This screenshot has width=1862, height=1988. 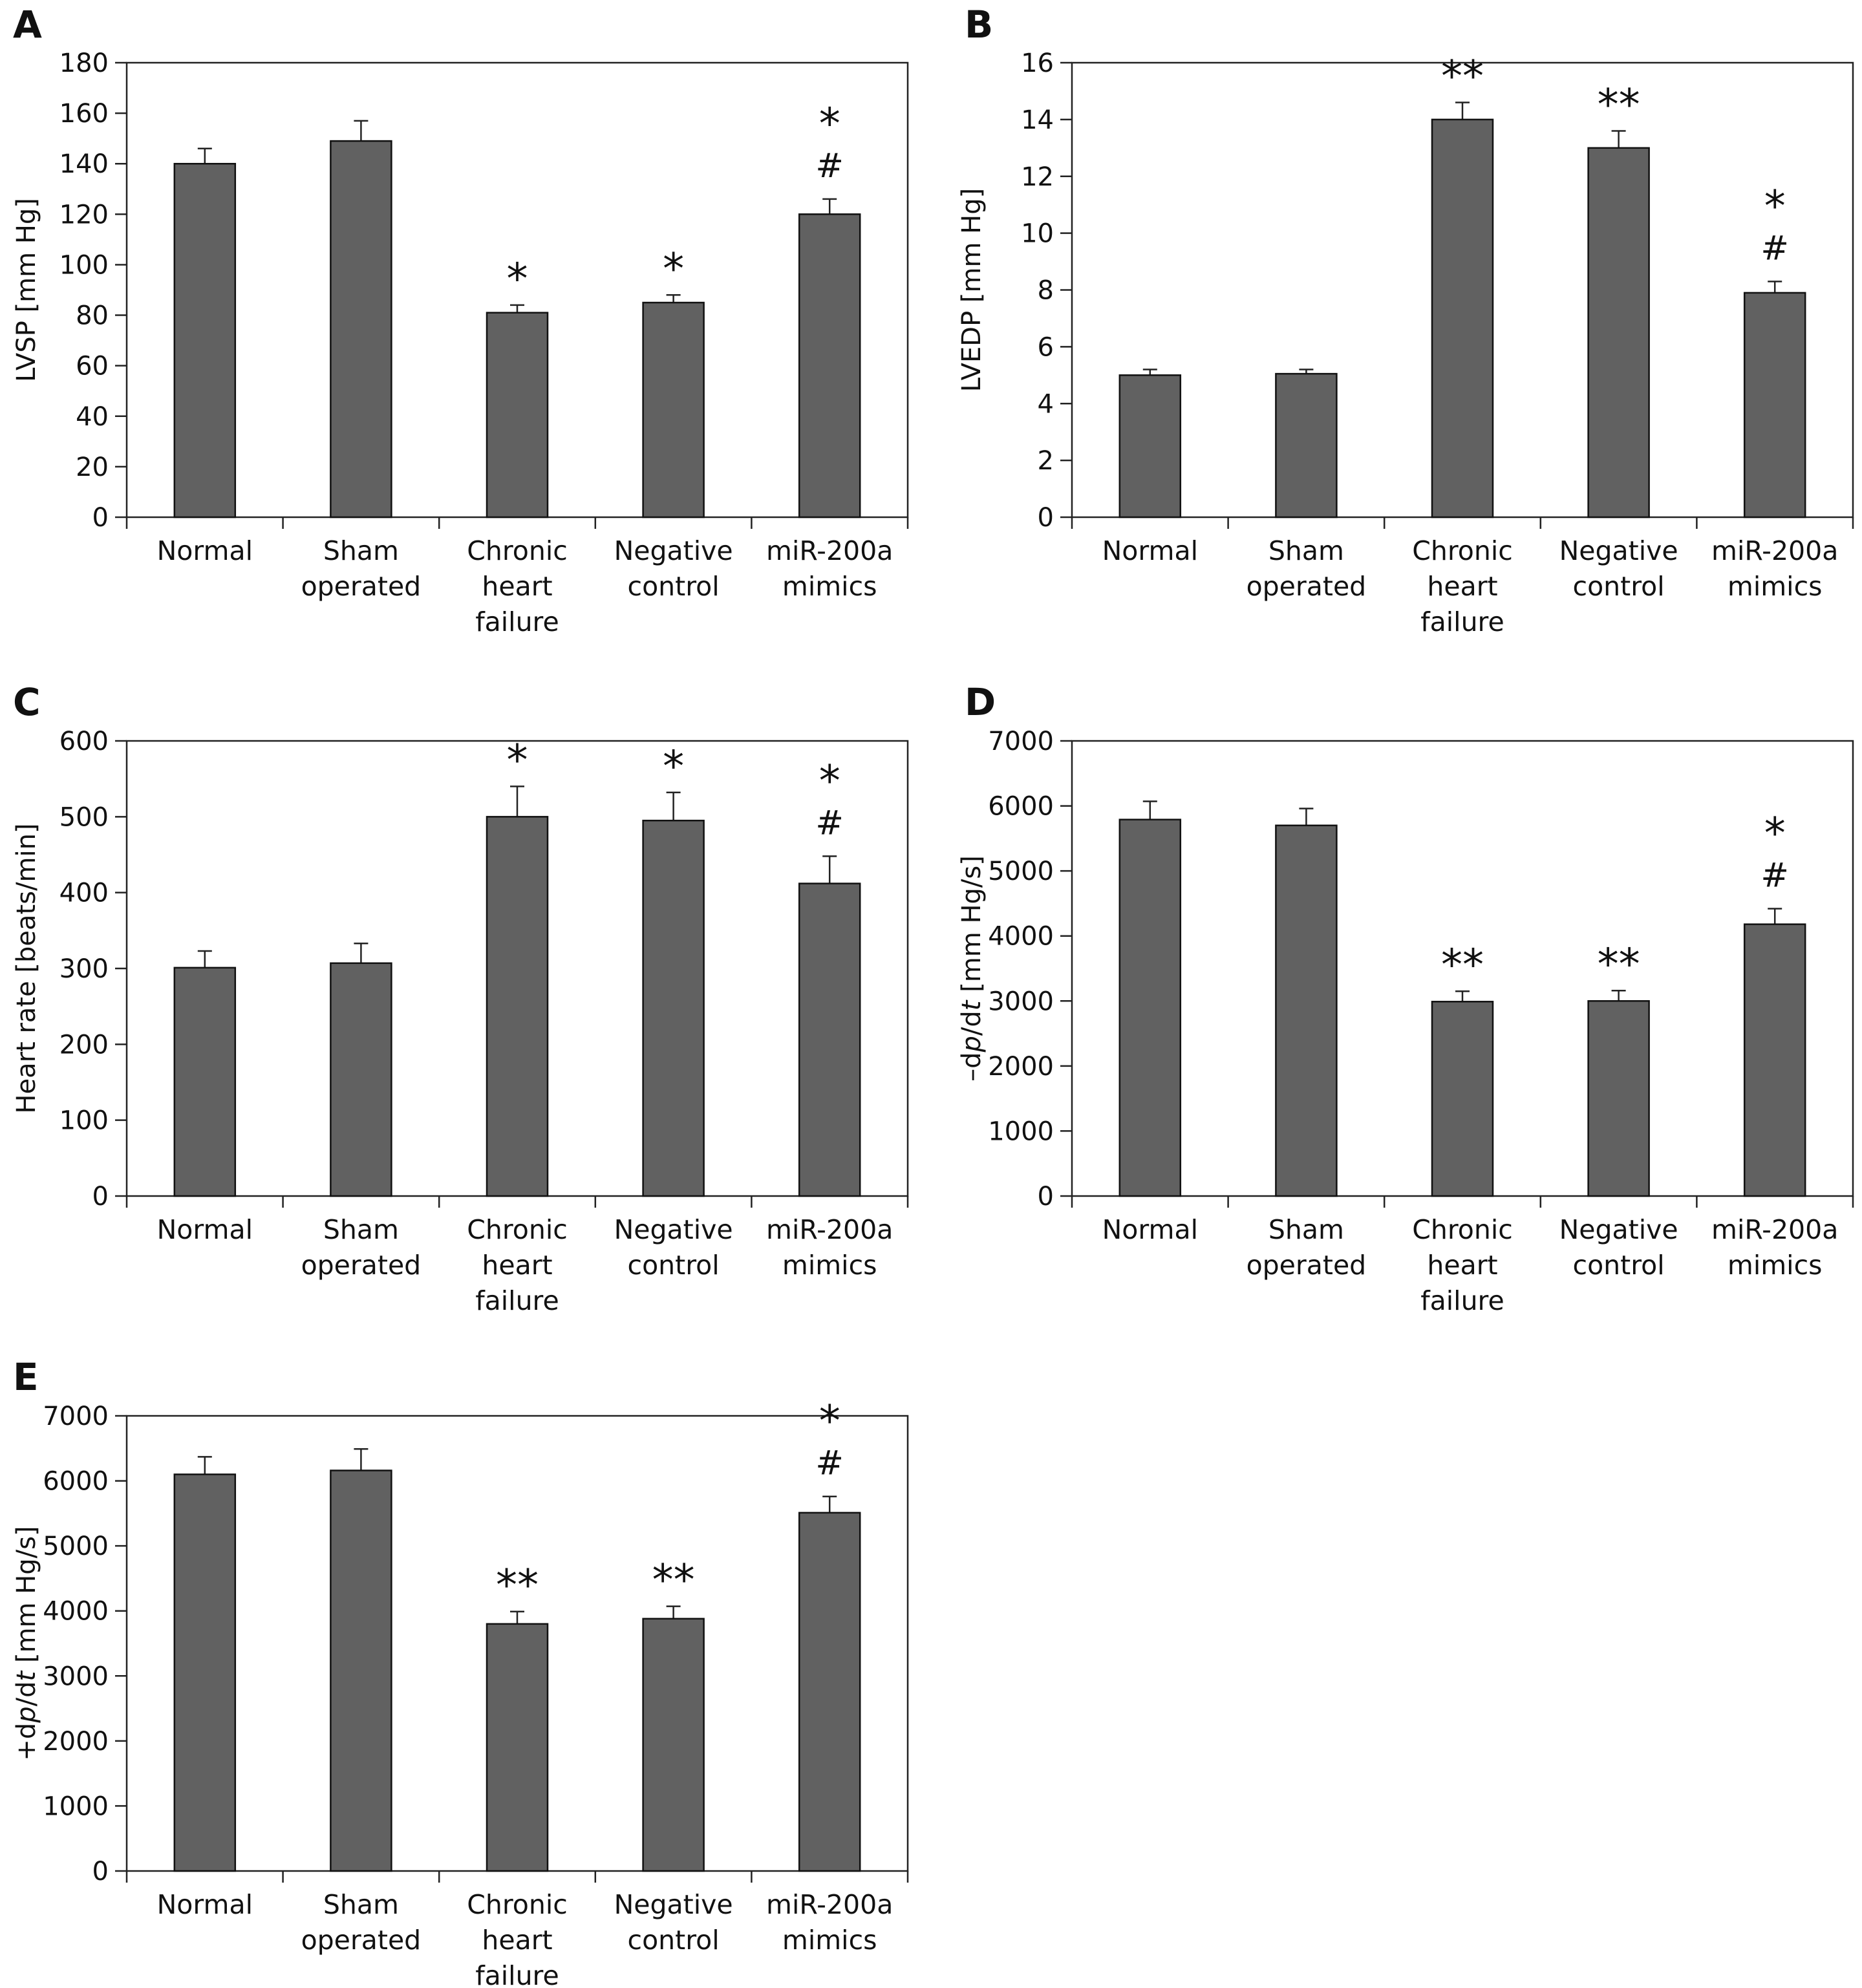 I want to click on panel-b-bar-chronic-heart-failure, so click(x=1463, y=318).